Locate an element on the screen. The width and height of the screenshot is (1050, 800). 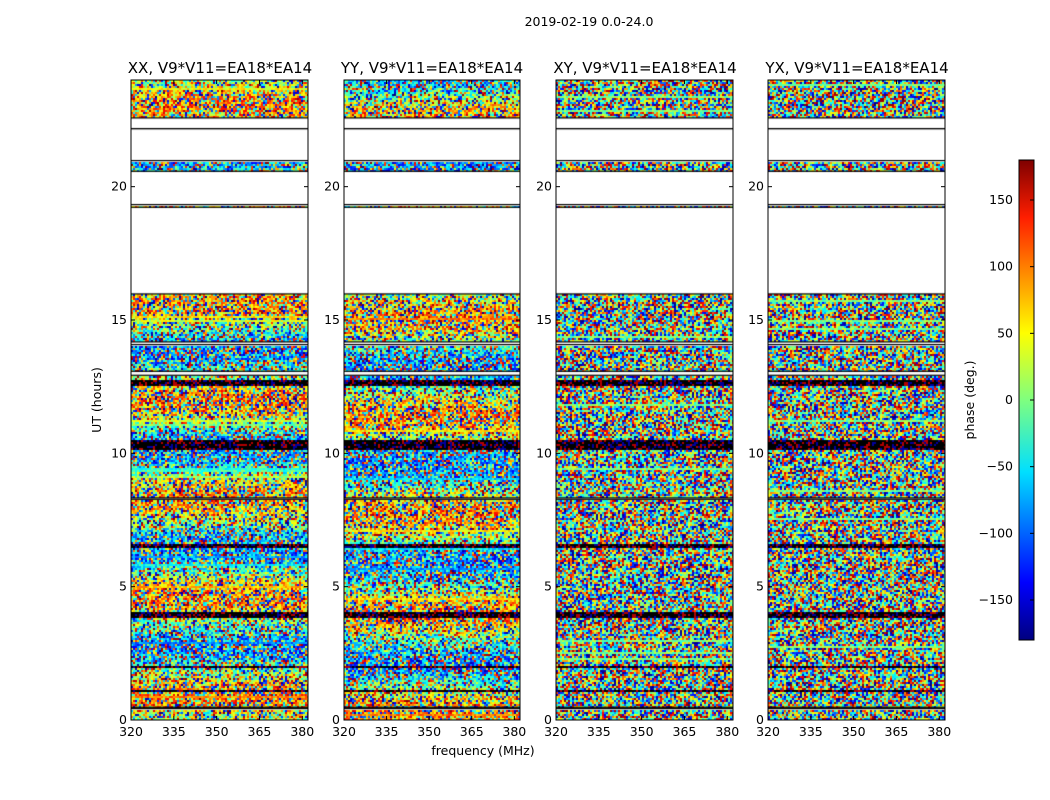
panel-title-xy: XY, V9*V11=EA18*EA14 is located at coordinates (644, 68).